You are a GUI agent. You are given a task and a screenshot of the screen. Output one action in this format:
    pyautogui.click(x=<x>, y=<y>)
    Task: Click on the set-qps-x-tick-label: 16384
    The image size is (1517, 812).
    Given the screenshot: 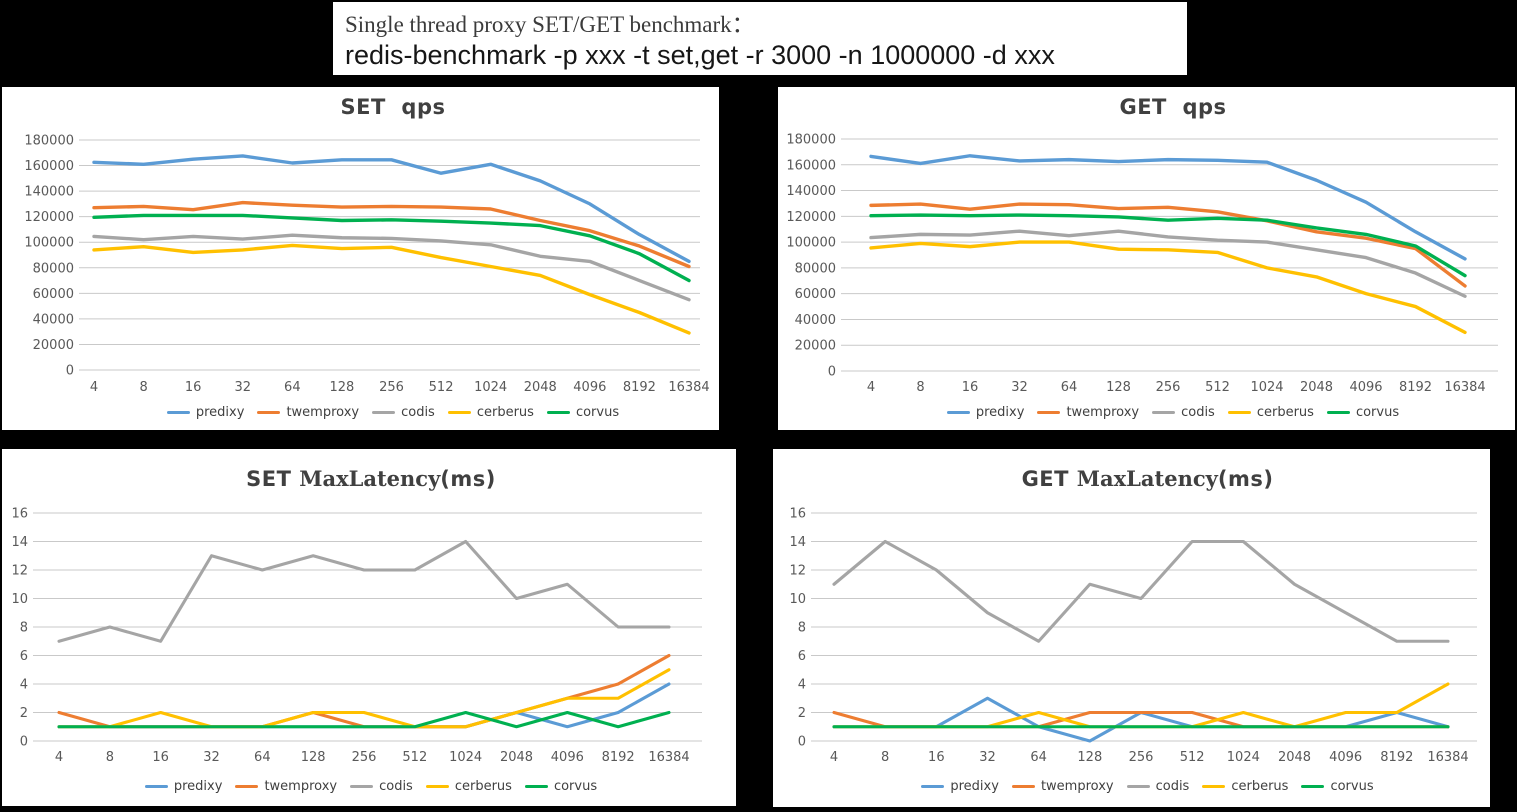 What is the action you would take?
    pyautogui.click(x=688, y=387)
    